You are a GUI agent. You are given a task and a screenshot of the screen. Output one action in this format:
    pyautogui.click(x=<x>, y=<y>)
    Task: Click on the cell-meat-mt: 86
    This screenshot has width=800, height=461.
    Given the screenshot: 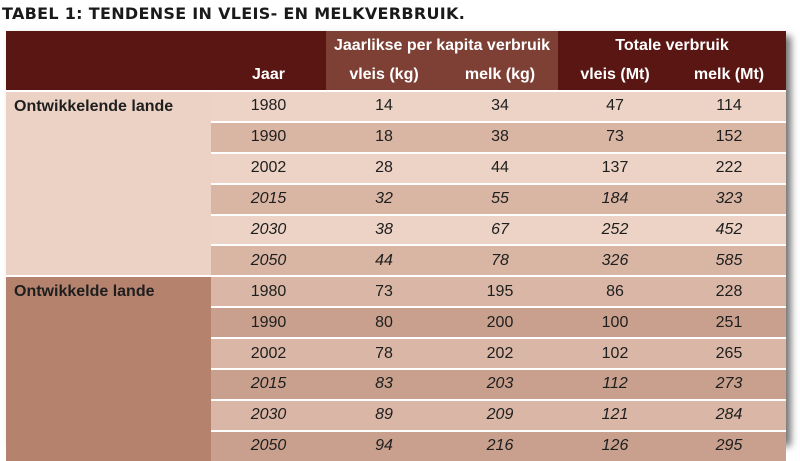 What is the action you would take?
    pyautogui.click(x=615, y=291)
    